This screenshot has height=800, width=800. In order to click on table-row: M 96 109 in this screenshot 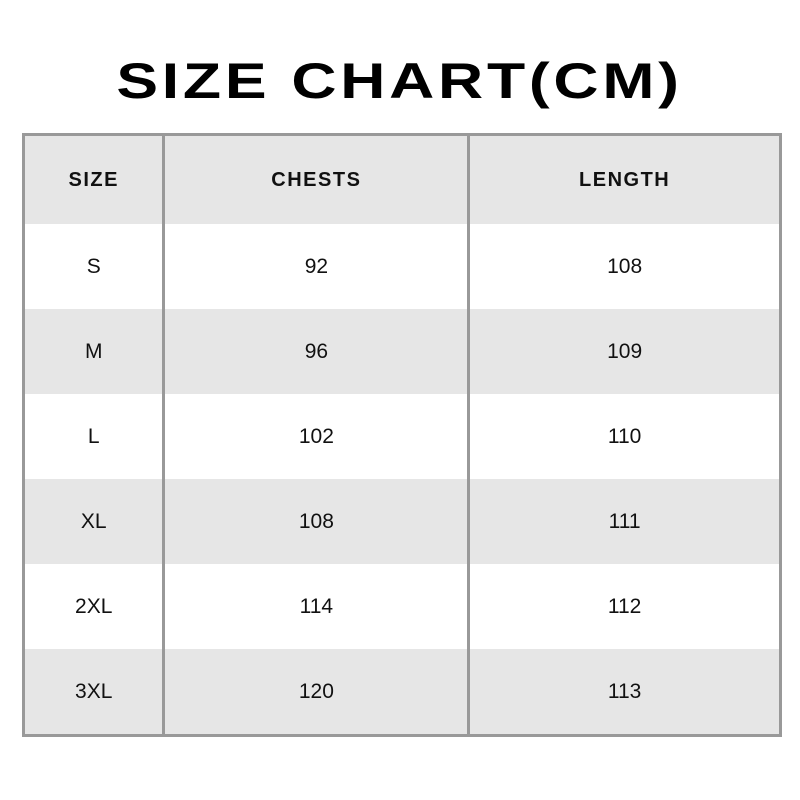, I will do `click(401, 351)`.